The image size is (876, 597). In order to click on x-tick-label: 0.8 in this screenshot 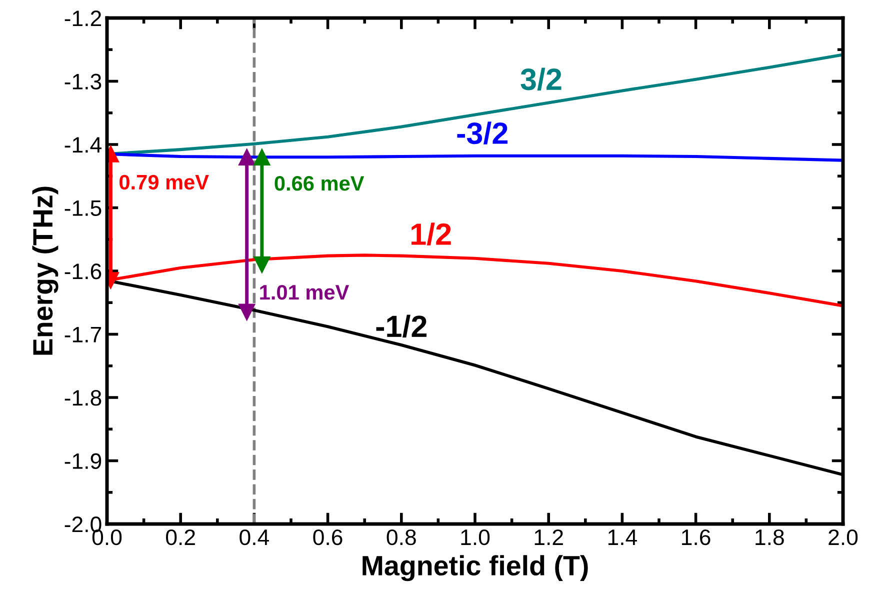, I will do `click(401, 537)`.